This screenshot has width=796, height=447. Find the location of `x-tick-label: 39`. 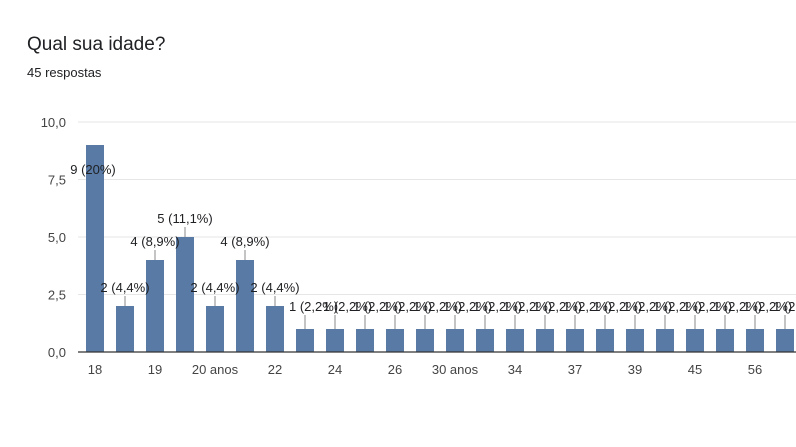

x-tick-label: 39 is located at coordinates (635, 369).